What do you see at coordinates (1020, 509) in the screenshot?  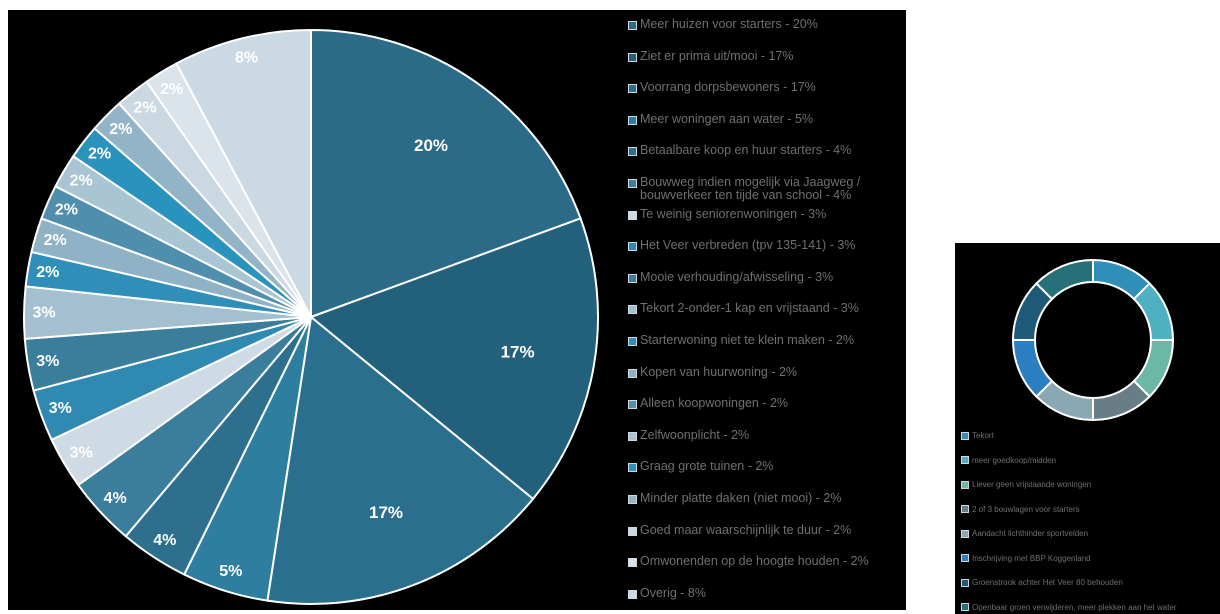 I see `donut-legend-item: 2 of 3 bouwlagen voor starters` at bounding box center [1020, 509].